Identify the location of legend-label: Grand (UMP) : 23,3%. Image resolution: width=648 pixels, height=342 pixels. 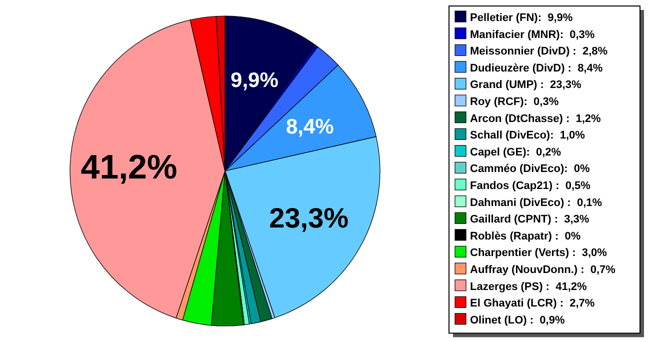
(526, 85).